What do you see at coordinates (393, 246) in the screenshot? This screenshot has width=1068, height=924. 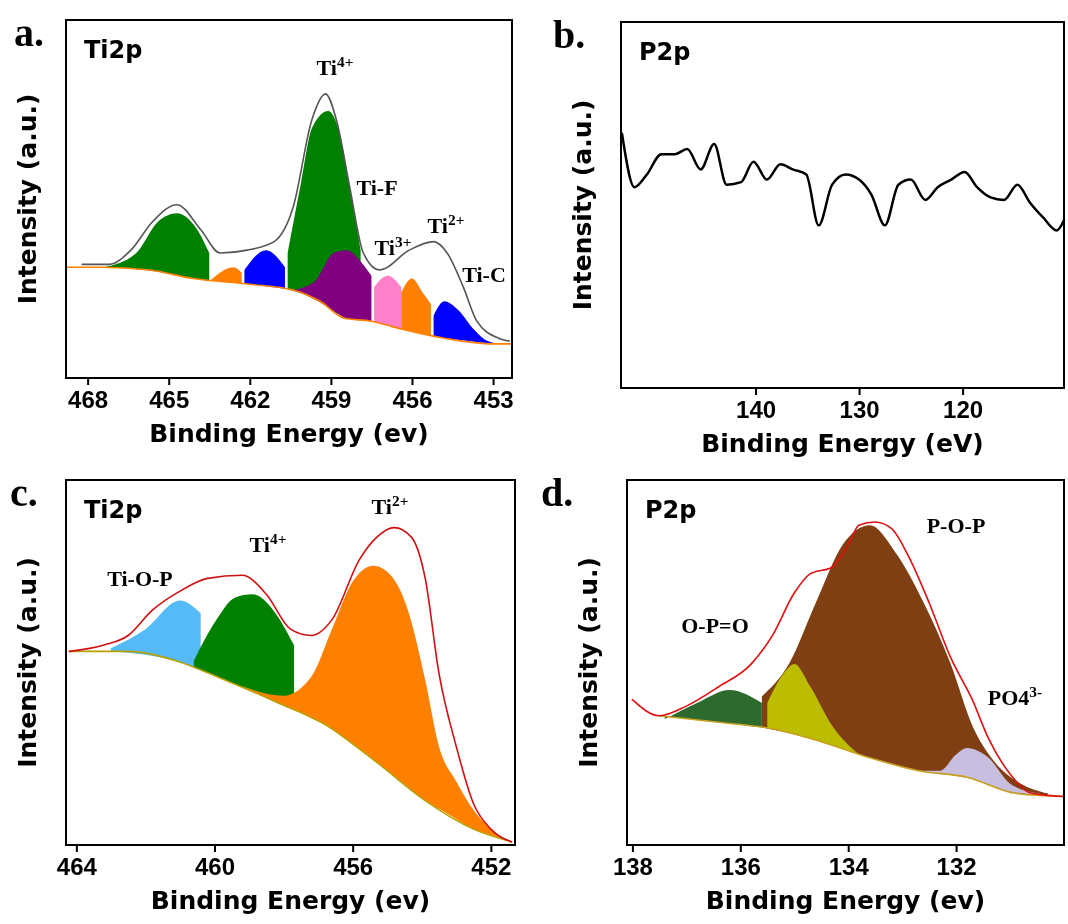 I see `annotation: Ti$^{3+}$` at bounding box center [393, 246].